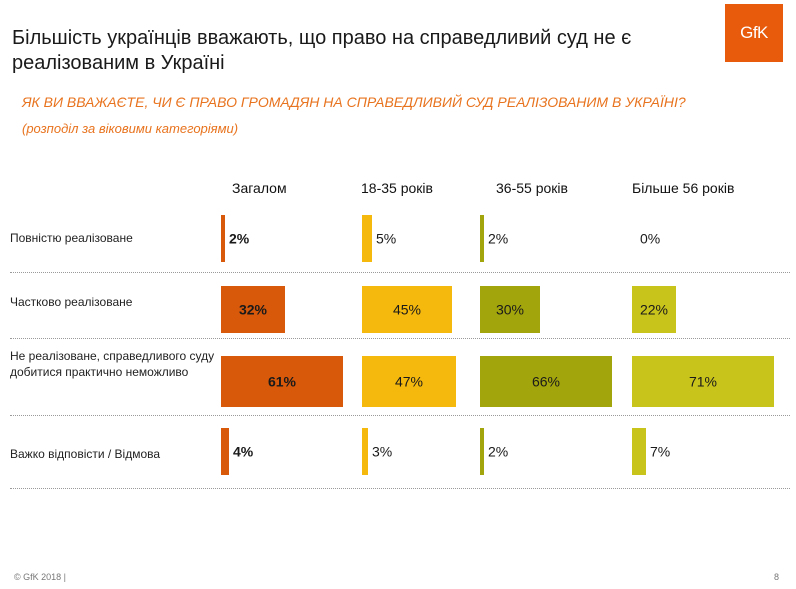  Describe the element at coordinates (259, 188) in the screenshot. I see `column-header-total: Загалом` at that location.